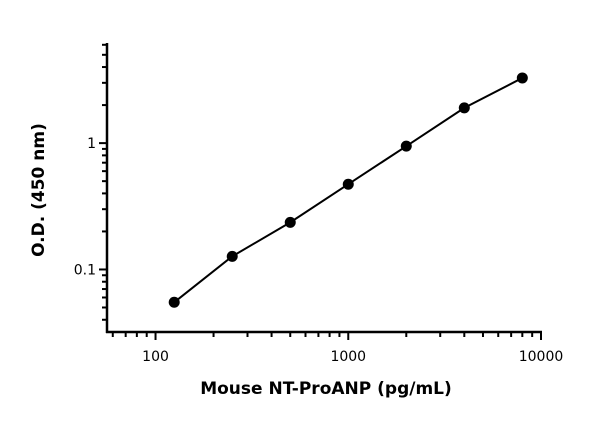 The width and height of the screenshot is (600, 421). What do you see at coordinates (85, 270) in the screenshot?
I see `y-tick-label: 0.1` at bounding box center [85, 270].